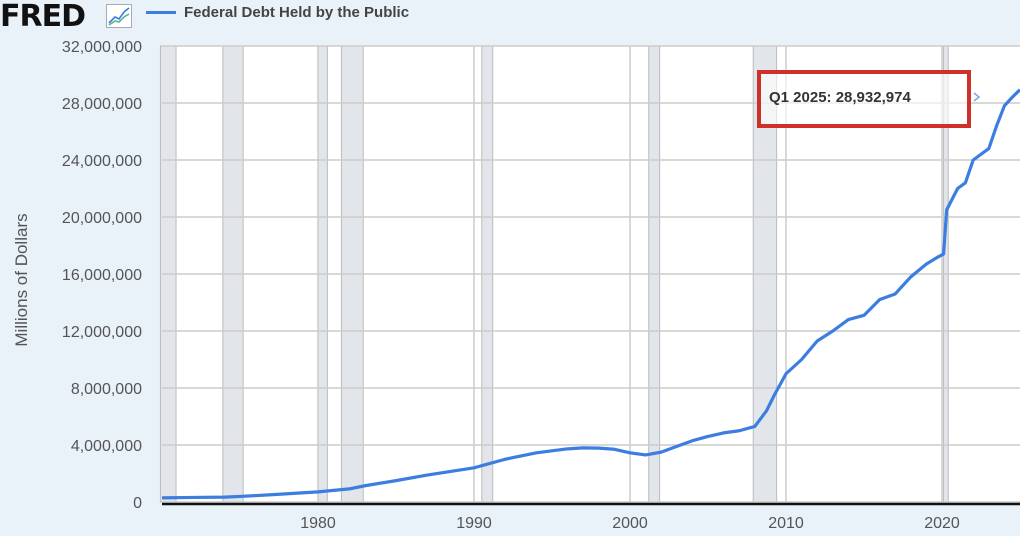 The height and width of the screenshot is (536, 1020). I want to click on fred-logo: FRED, so click(43, 17).